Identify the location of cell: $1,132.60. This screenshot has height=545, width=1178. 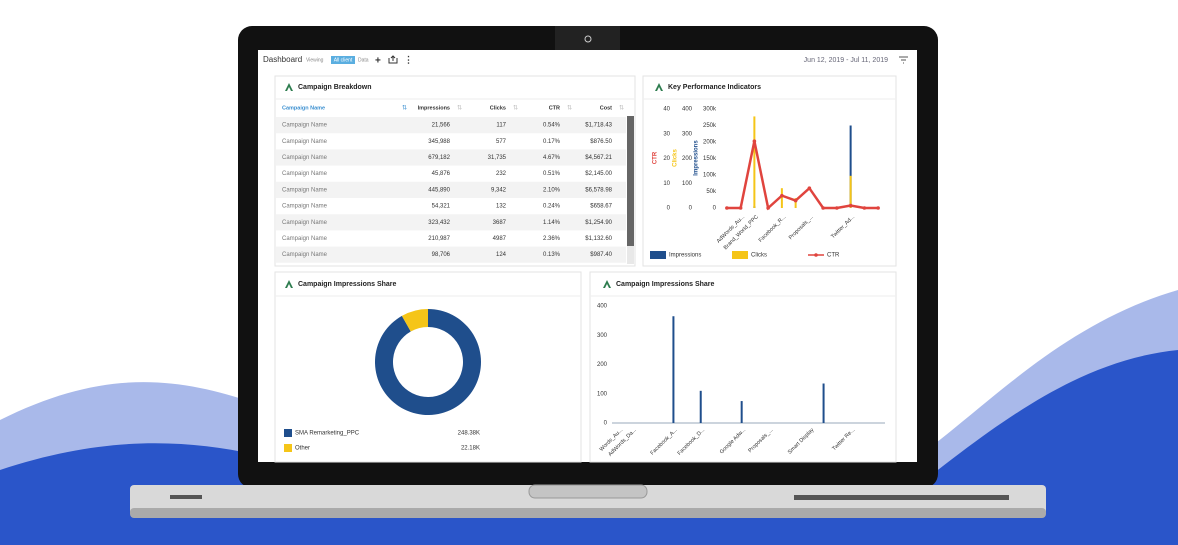
(598, 239).